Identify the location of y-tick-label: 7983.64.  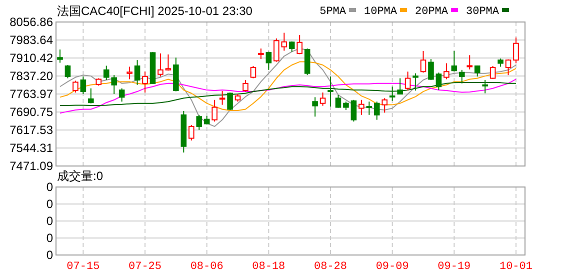
(32, 40).